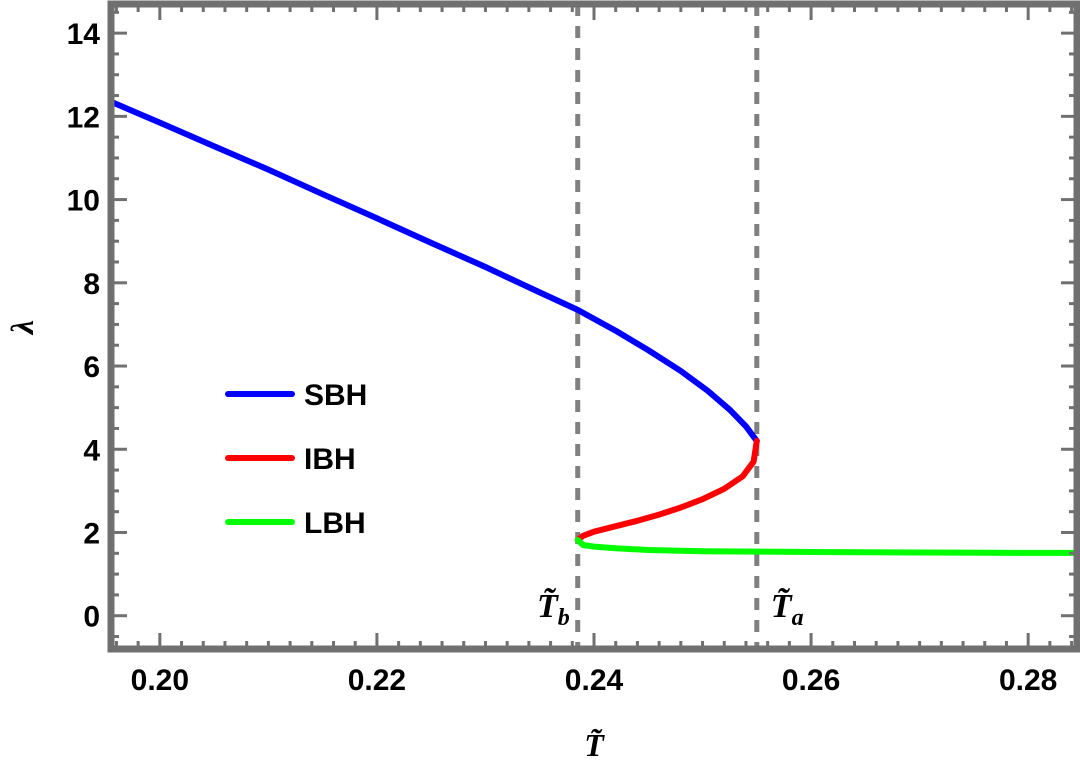  I want to click on x-tick-label: 0.20, so click(160, 680).